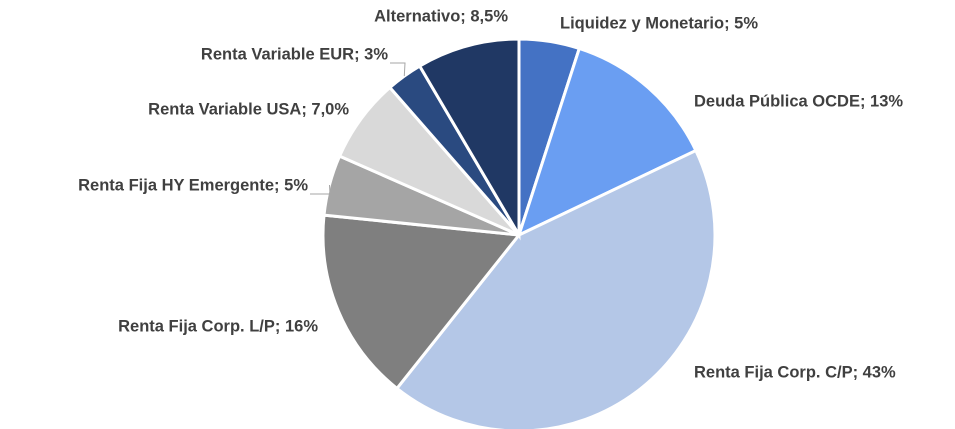 The width and height of the screenshot is (955, 429). I want to click on data-label: Deuda Pública OCDE; 13%, so click(798, 101).